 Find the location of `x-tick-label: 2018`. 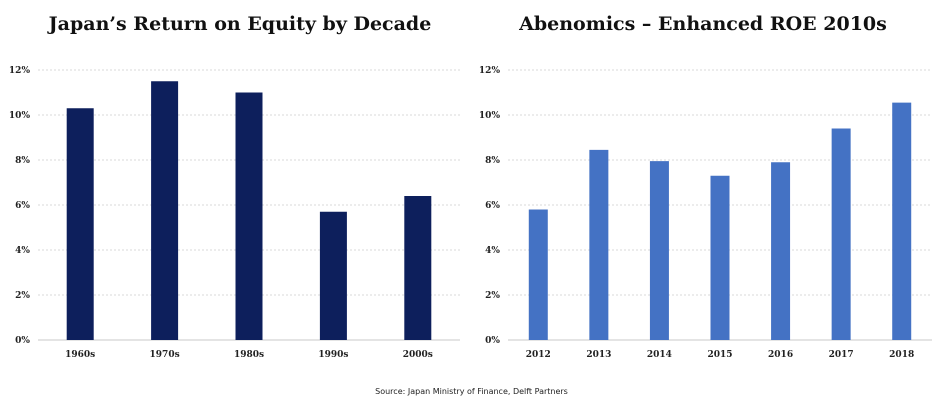

x-tick-label: 2018 is located at coordinates (901, 355).